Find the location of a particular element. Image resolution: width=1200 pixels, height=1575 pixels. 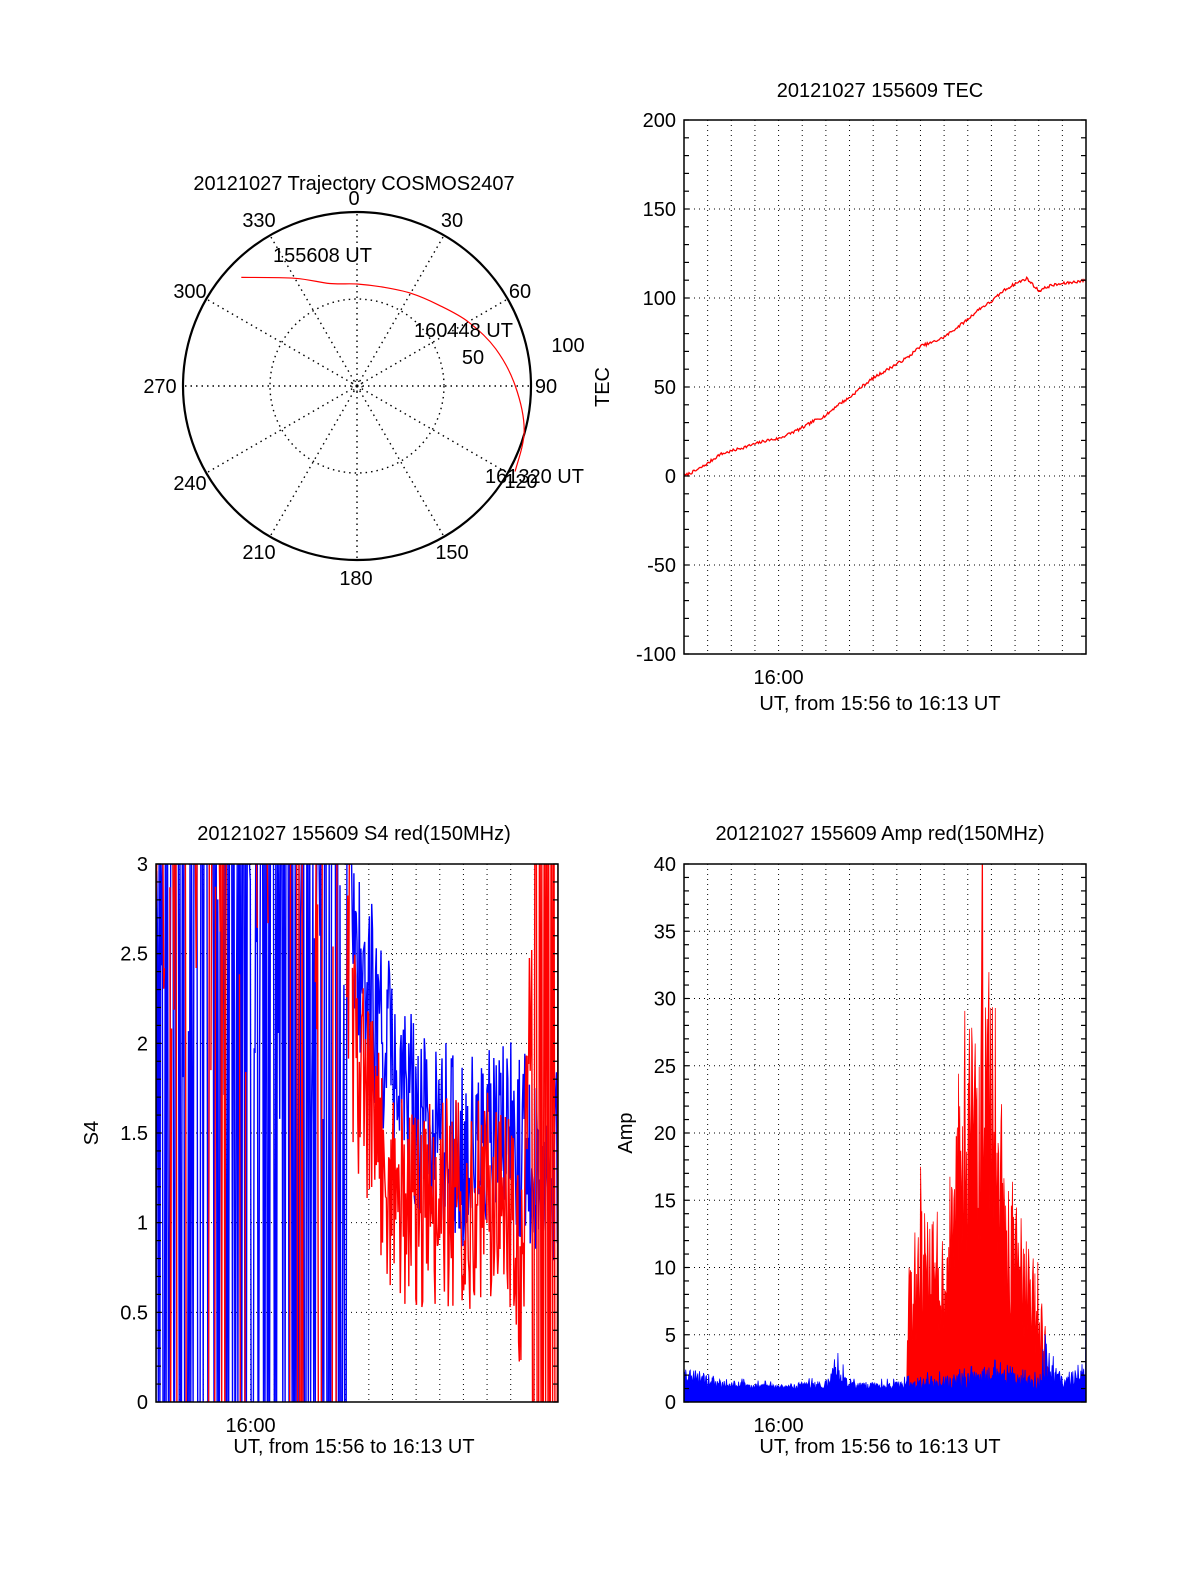

polar-angle-label: 90 is located at coordinates (546, 387).